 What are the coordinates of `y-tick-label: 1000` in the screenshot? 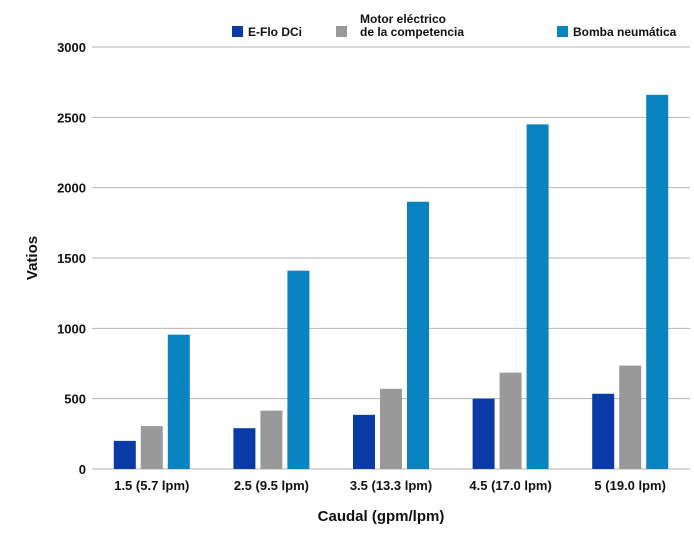 It's located at (71, 328).